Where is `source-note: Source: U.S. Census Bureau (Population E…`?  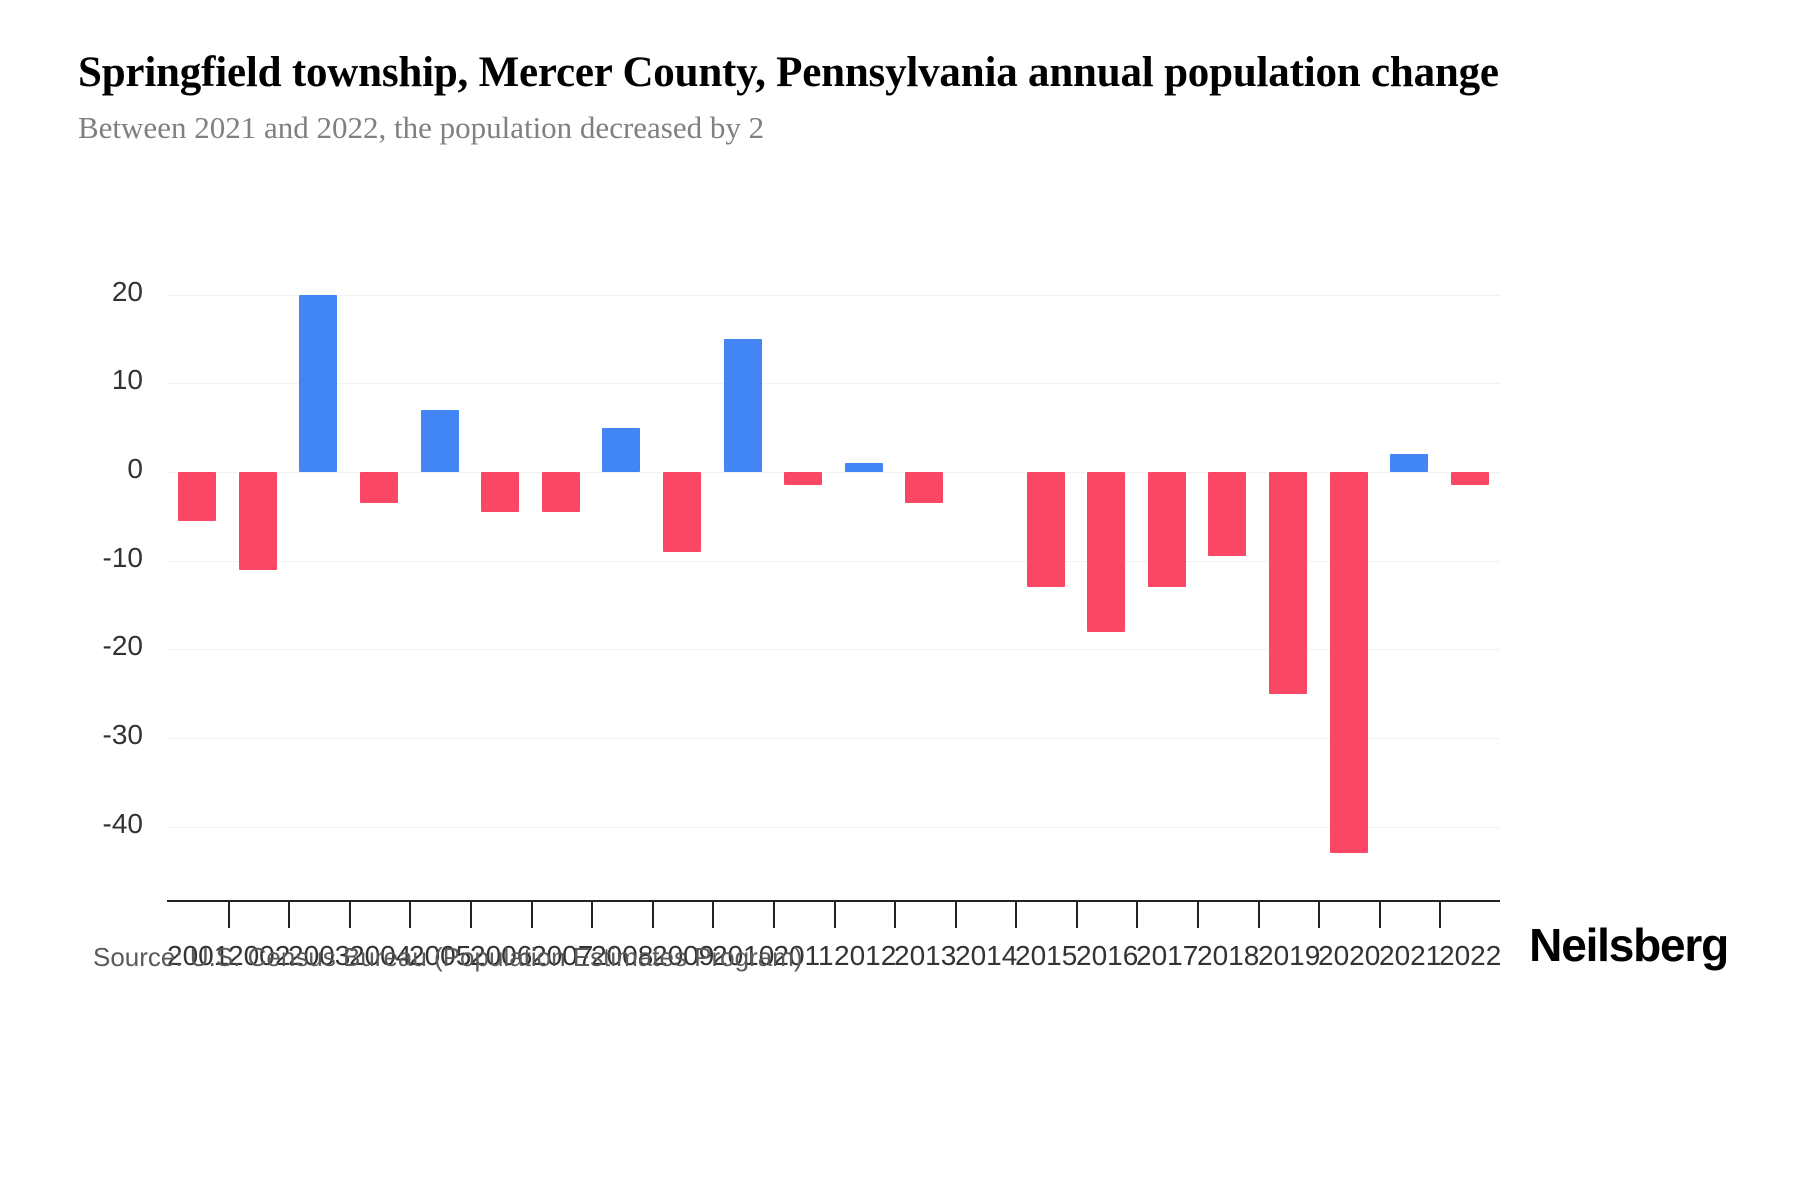
source-note: Source: U.S. Census Bureau (Population E… is located at coordinates (448, 957).